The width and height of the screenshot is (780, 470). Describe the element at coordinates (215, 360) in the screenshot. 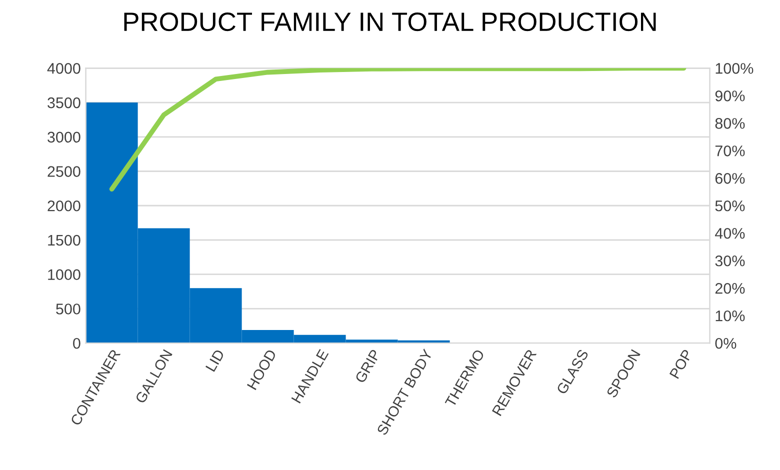

I see `x-tick-label: LID` at that location.